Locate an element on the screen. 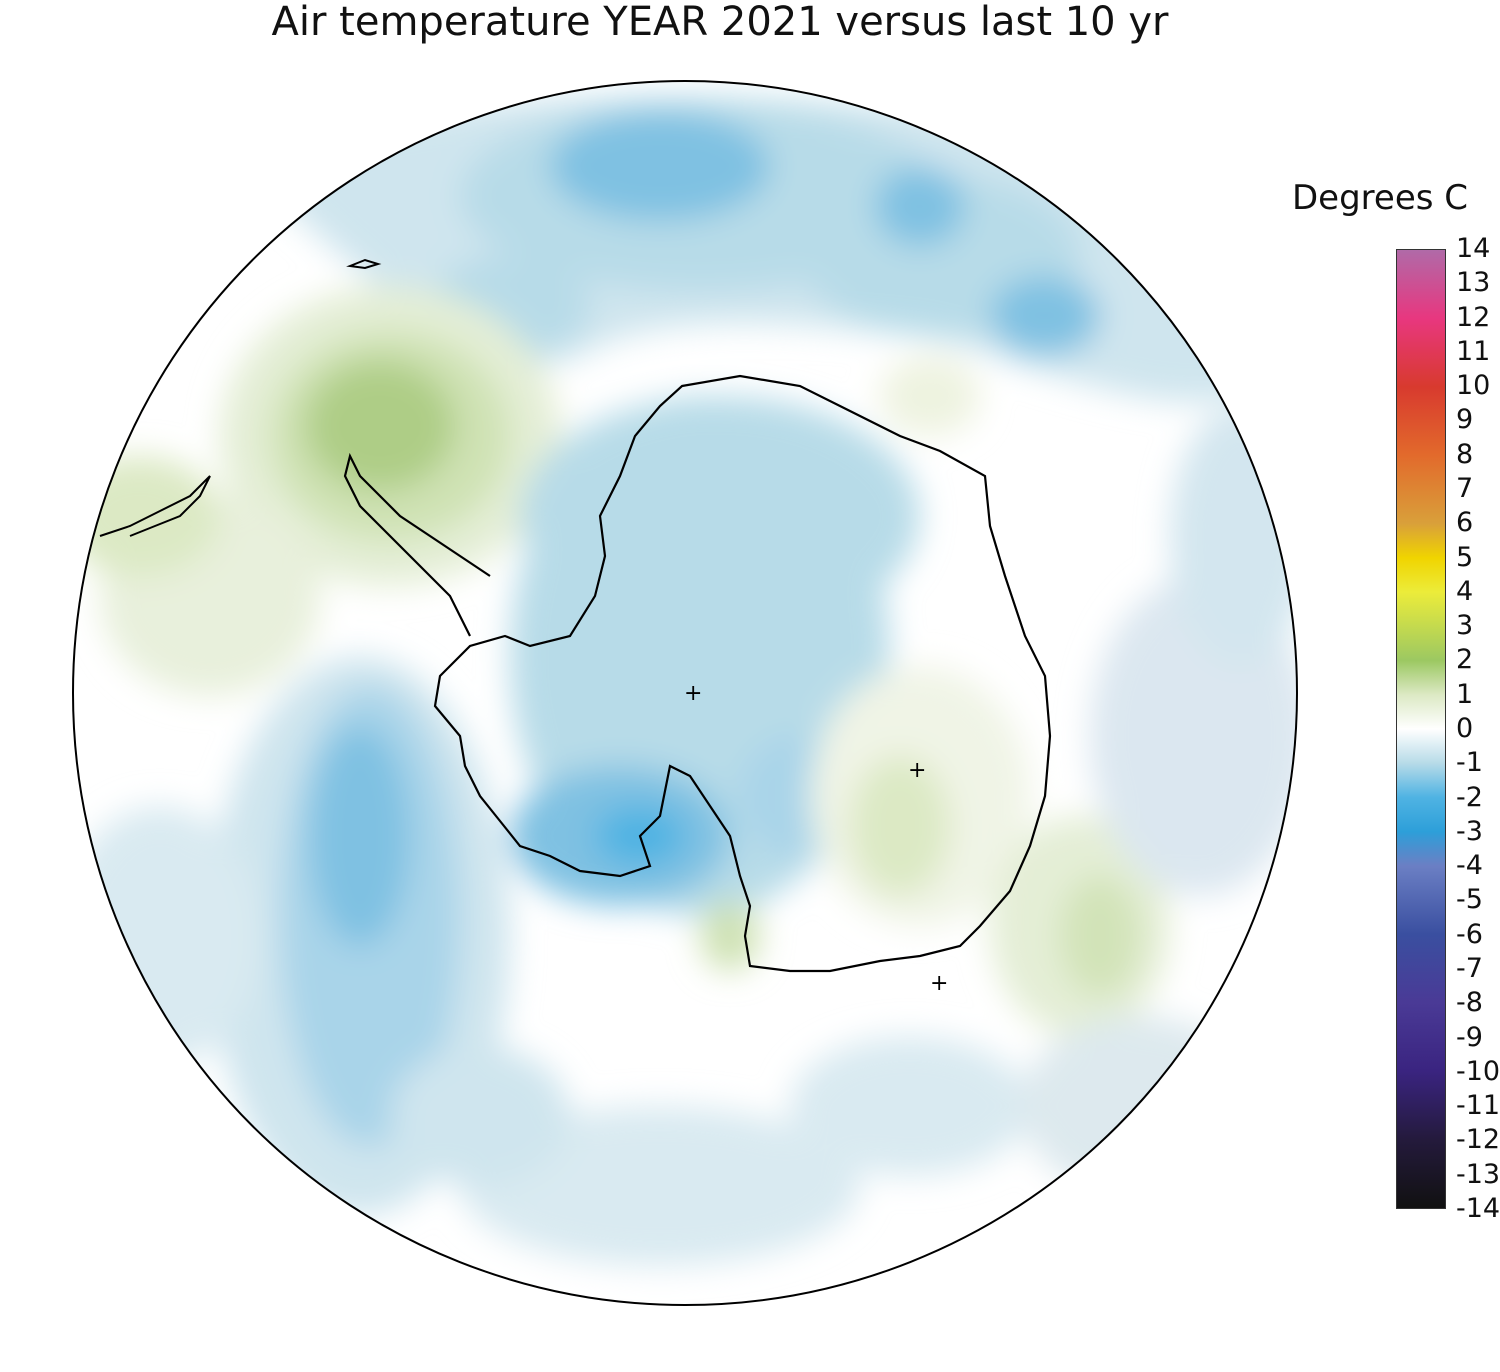 This screenshot has height=1372, width=1500. antarctic-peninsula is located at coordinates (417, 544).